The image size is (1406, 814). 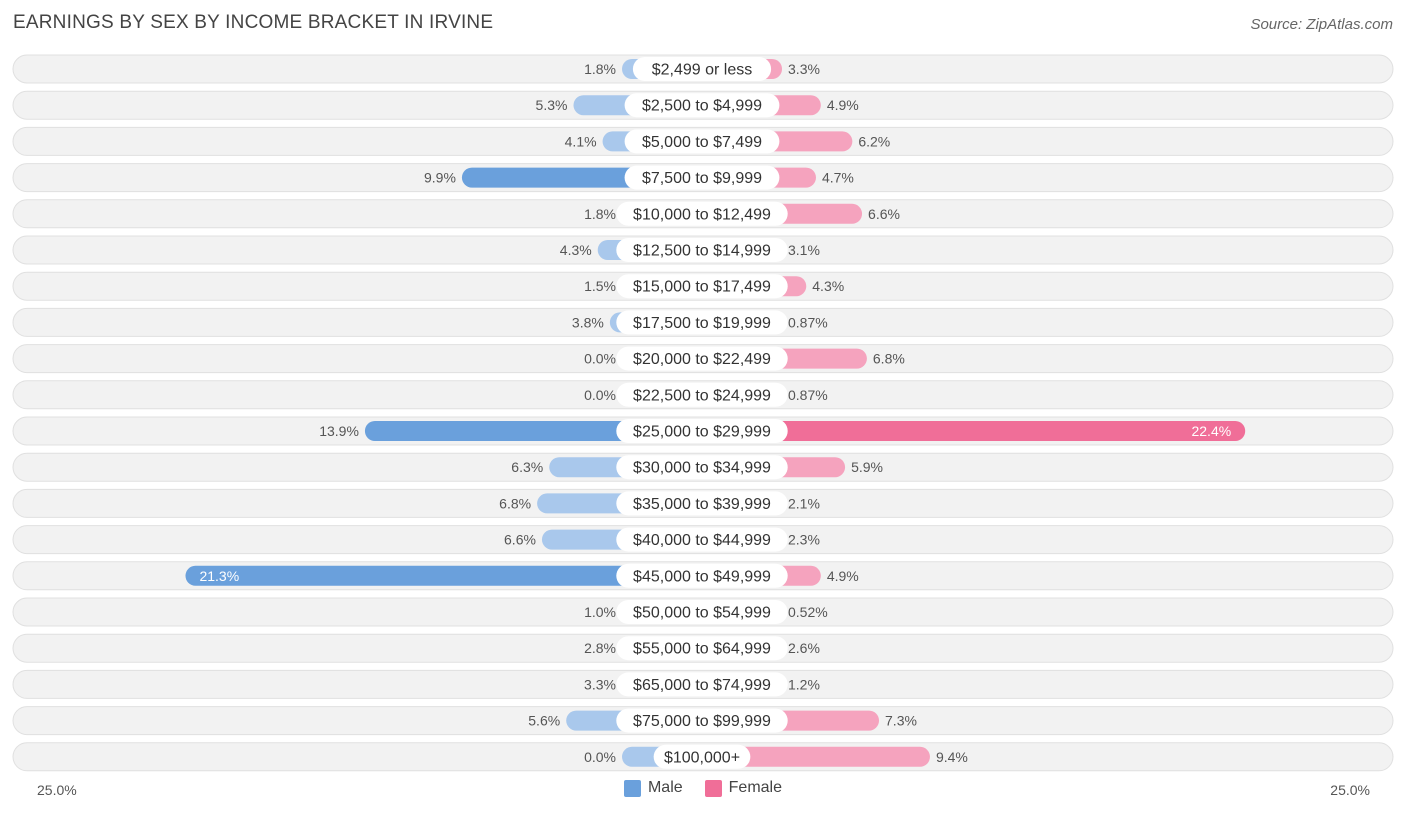 I want to click on category-label: $55,000 to $64,999, so click(x=702, y=649).